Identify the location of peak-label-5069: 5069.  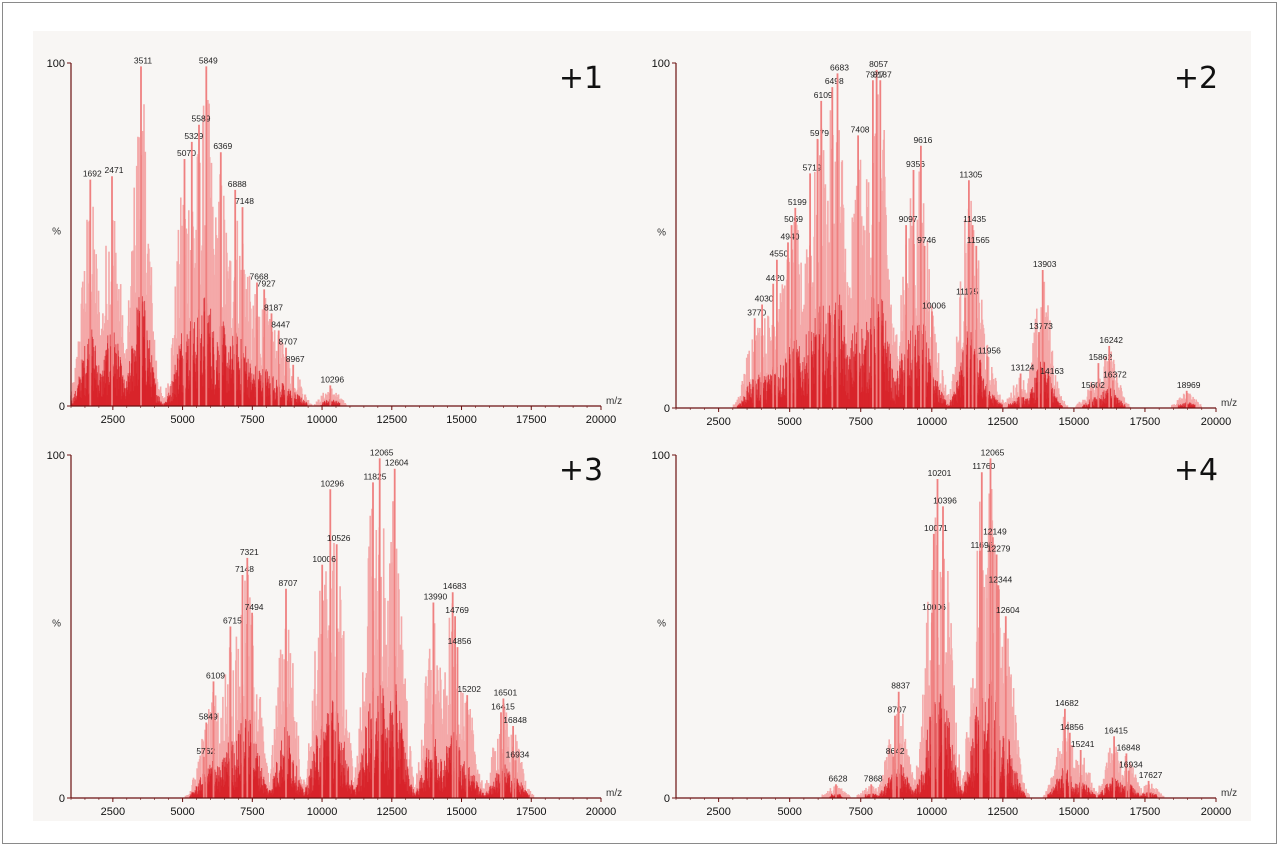
(793, 219).